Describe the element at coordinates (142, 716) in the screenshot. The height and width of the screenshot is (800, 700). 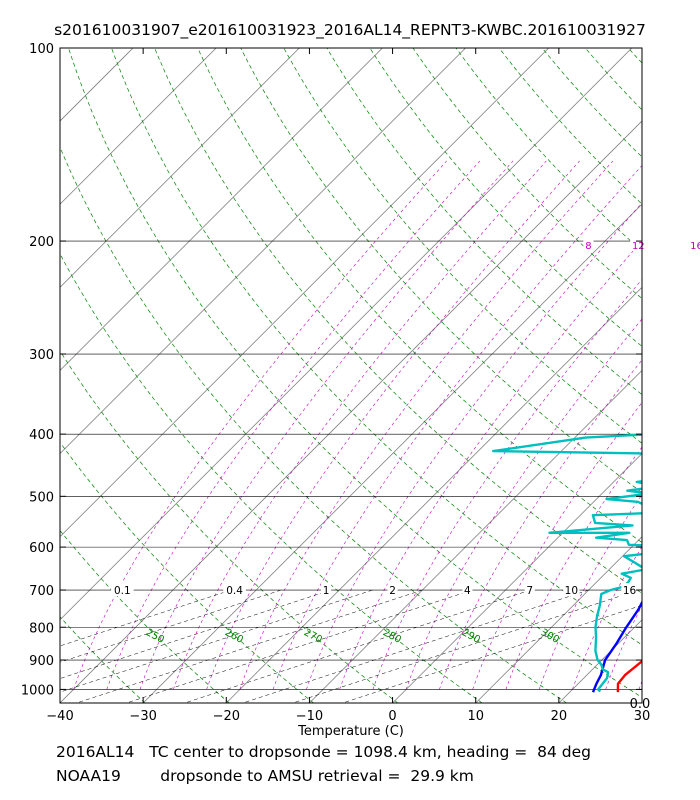
I see `x-tick-label: −30` at that location.